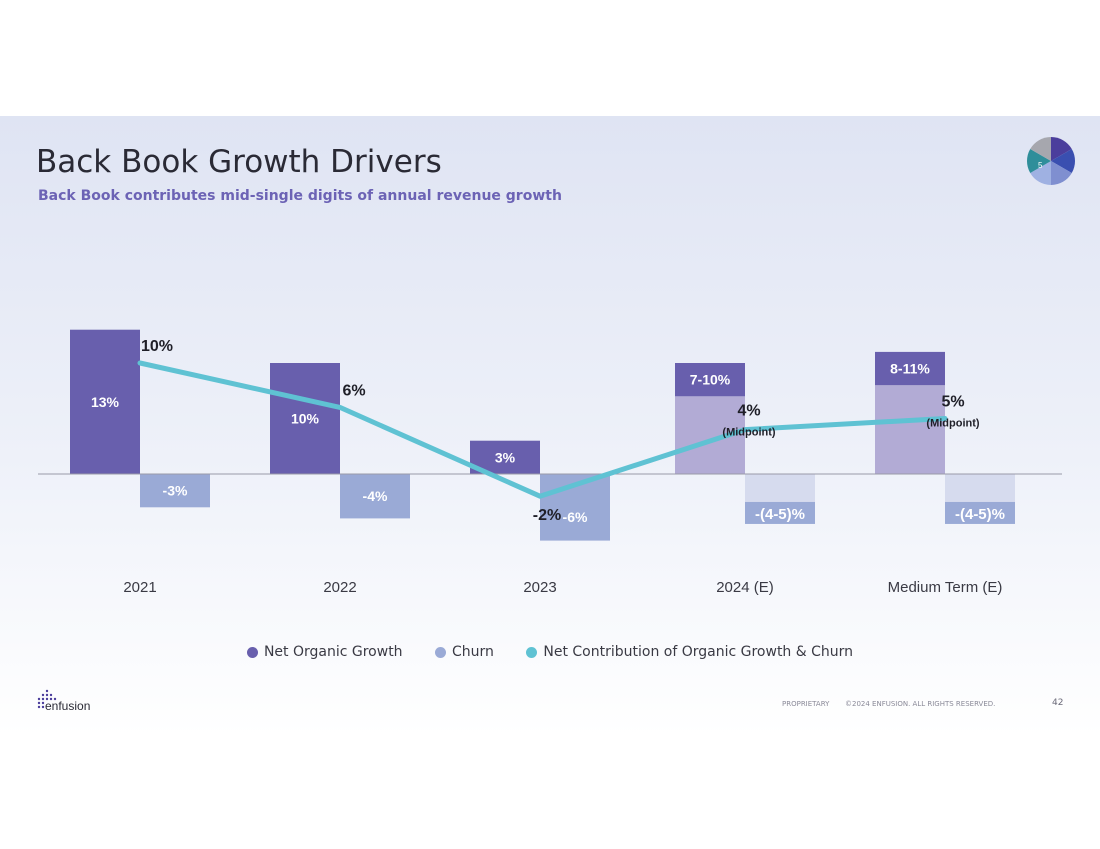 The image size is (1100, 849). I want to click on net-contribution-label: 10%, so click(157, 346).